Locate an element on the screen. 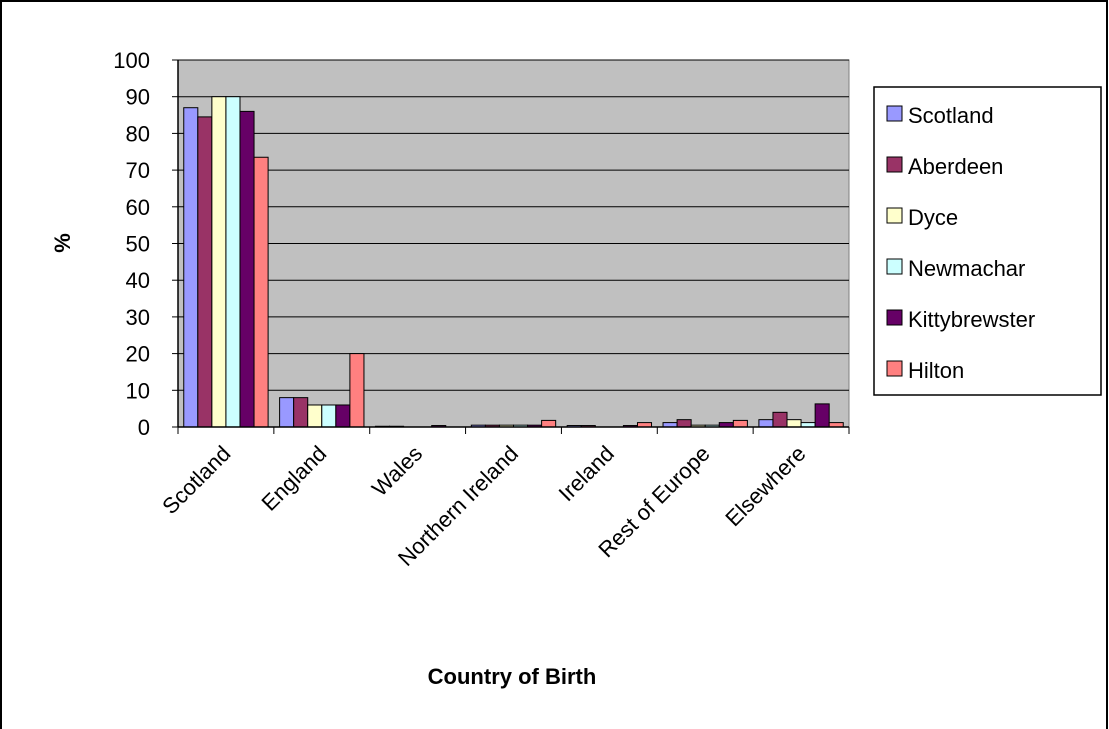 The image size is (1109, 729). legend-label: Hilton is located at coordinates (936, 370).